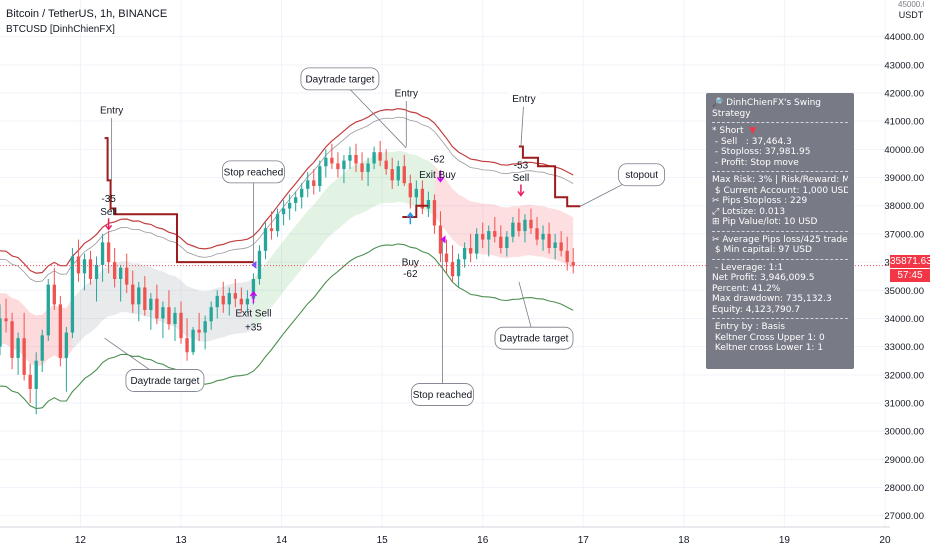 The height and width of the screenshot is (550, 932). I want to click on callout-text: Daytrade target, so click(164, 381).